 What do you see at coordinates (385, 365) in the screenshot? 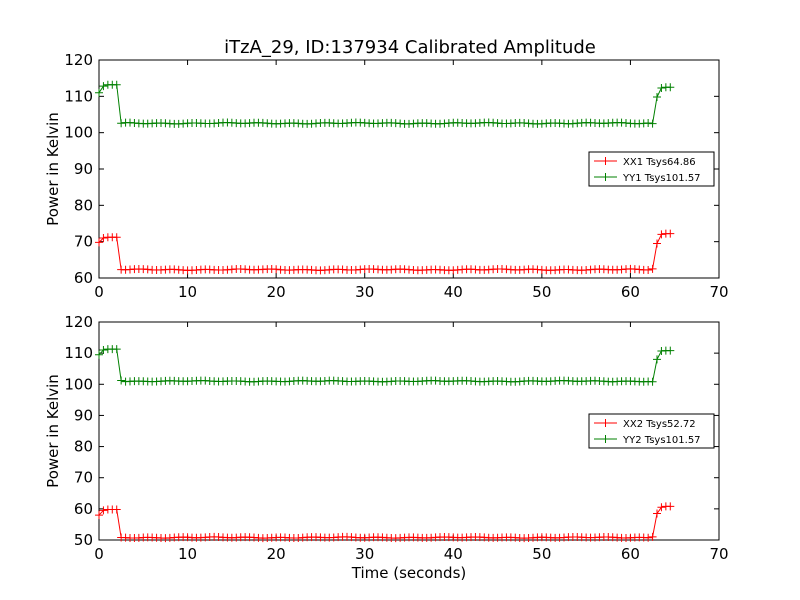
I see `series-yy2` at bounding box center [385, 365].